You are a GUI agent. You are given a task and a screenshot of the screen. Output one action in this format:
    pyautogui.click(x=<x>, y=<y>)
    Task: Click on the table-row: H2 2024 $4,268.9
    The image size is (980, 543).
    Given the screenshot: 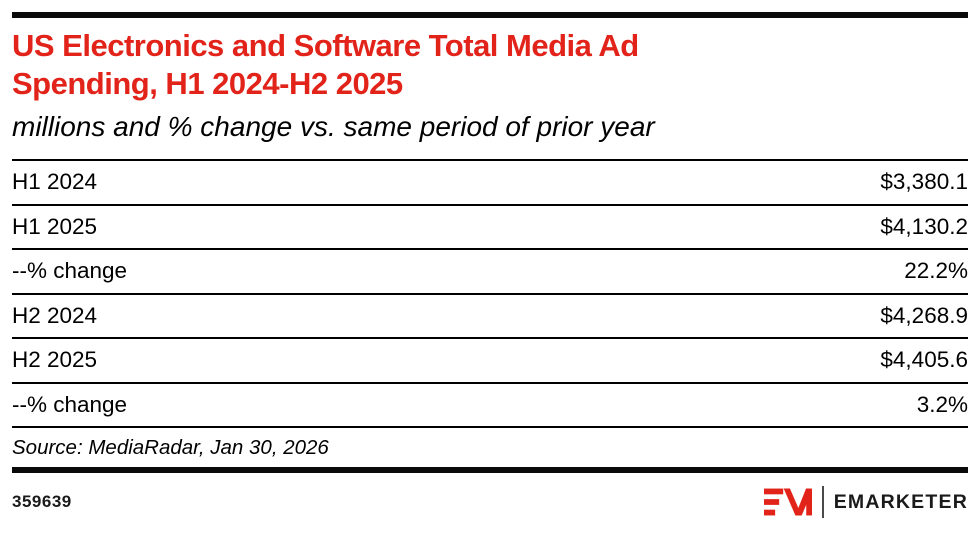 What is the action you would take?
    pyautogui.click(x=490, y=317)
    